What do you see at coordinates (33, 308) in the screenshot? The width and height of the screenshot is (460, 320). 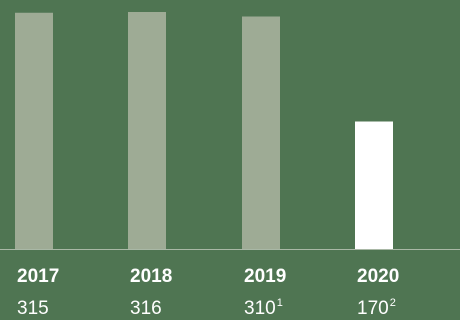 I see `value-label-2017: 315` at bounding box center [33, 308].